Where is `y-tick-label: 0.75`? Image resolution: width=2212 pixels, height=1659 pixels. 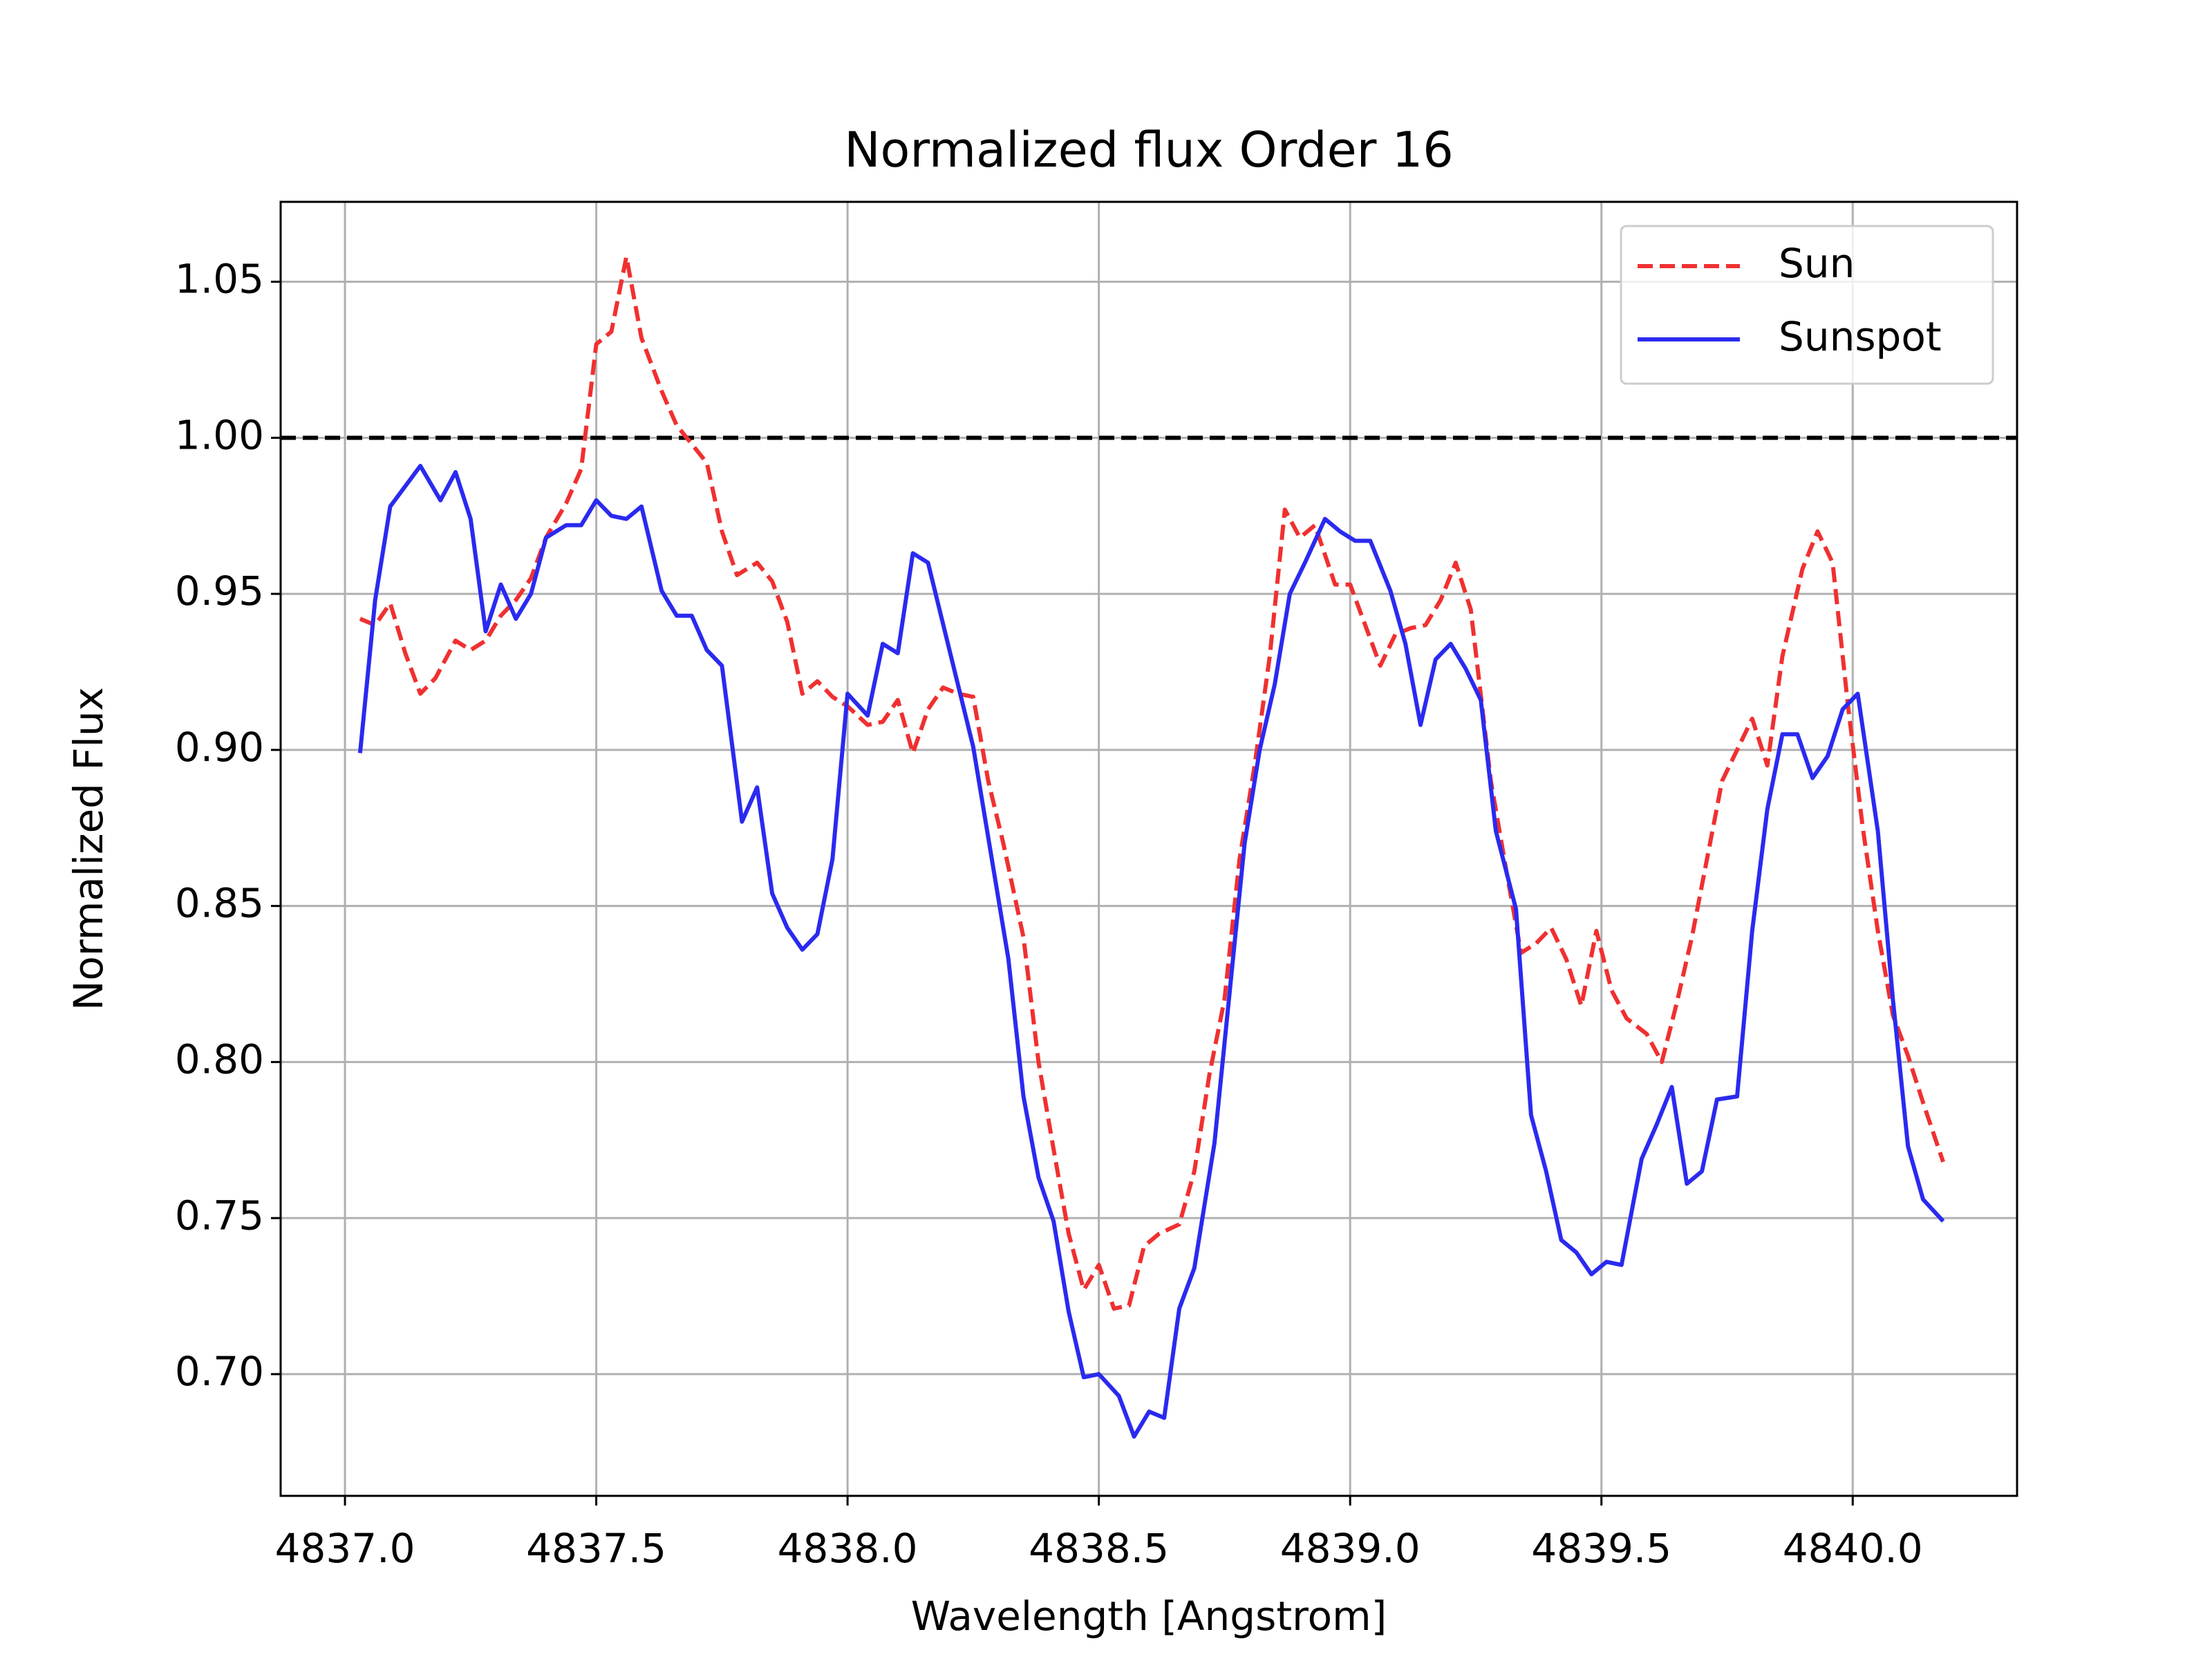
y-tick-label: 0.75 is located at coordinates (219, 1215).